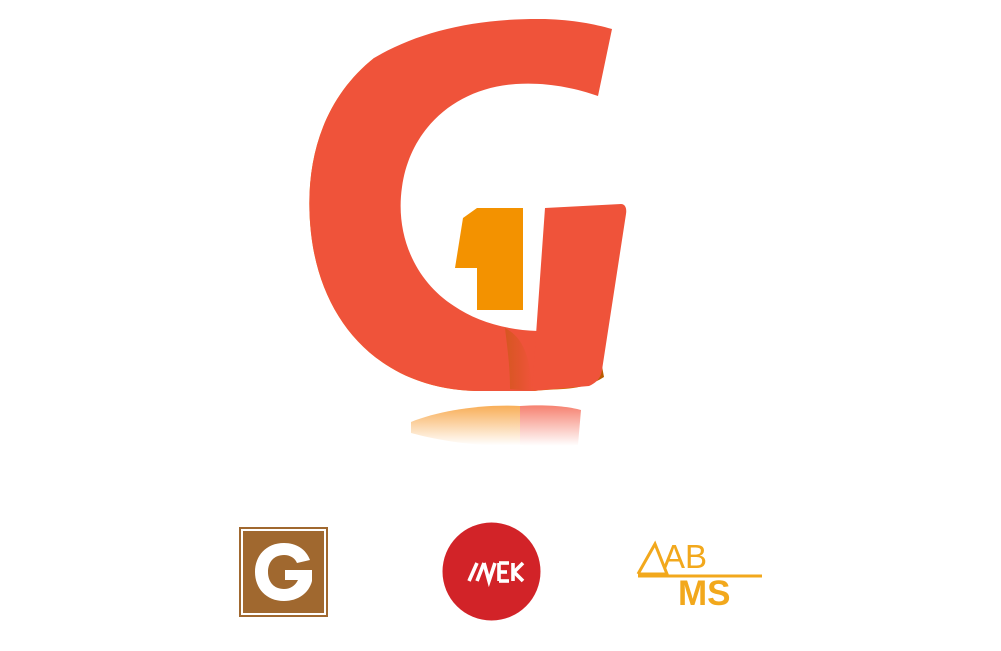  What do you see at coordinates (704, 592) in the screenshot?
I see `abms-line-2: MS` at bounding box center [704, 592].